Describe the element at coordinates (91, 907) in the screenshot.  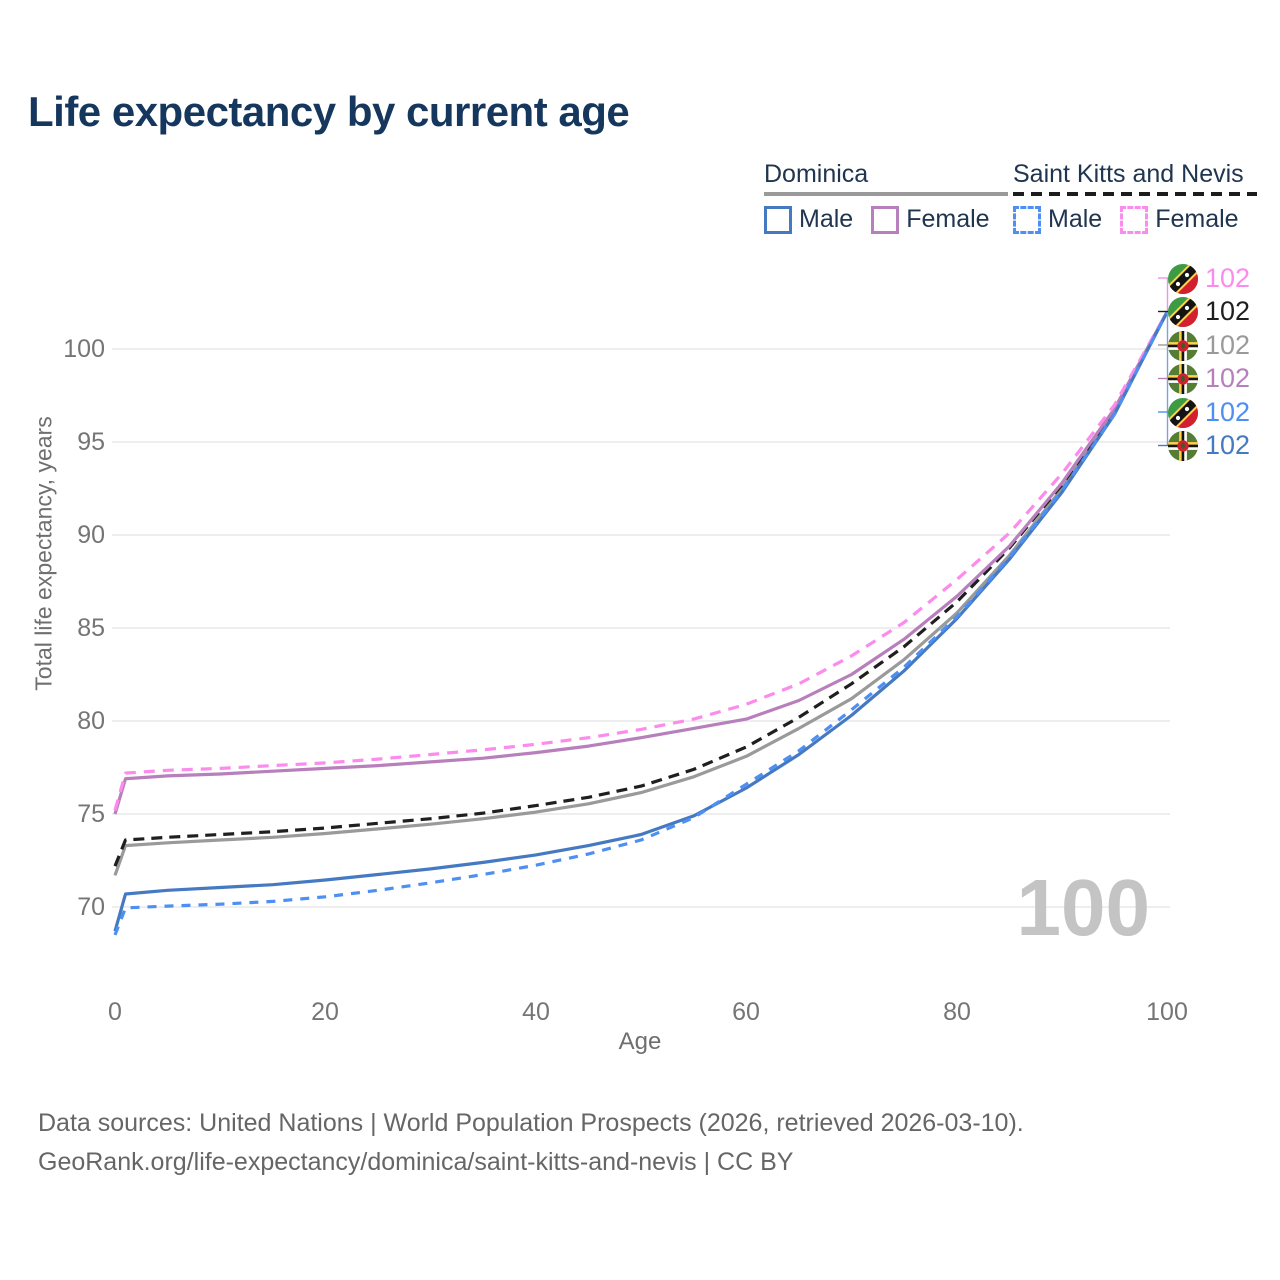
I see `y-tick-70: 70` at that location.